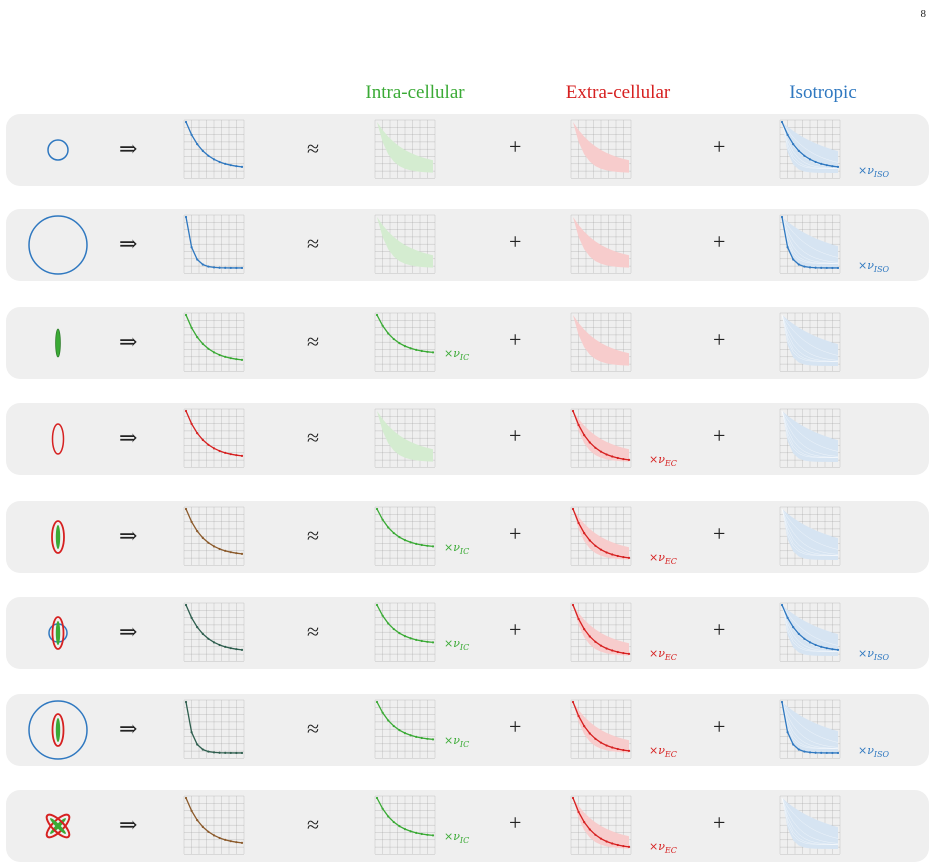  Describe the element at coordinates (58, 245) in the screenshot. I see `large-circle-icon` at that location.